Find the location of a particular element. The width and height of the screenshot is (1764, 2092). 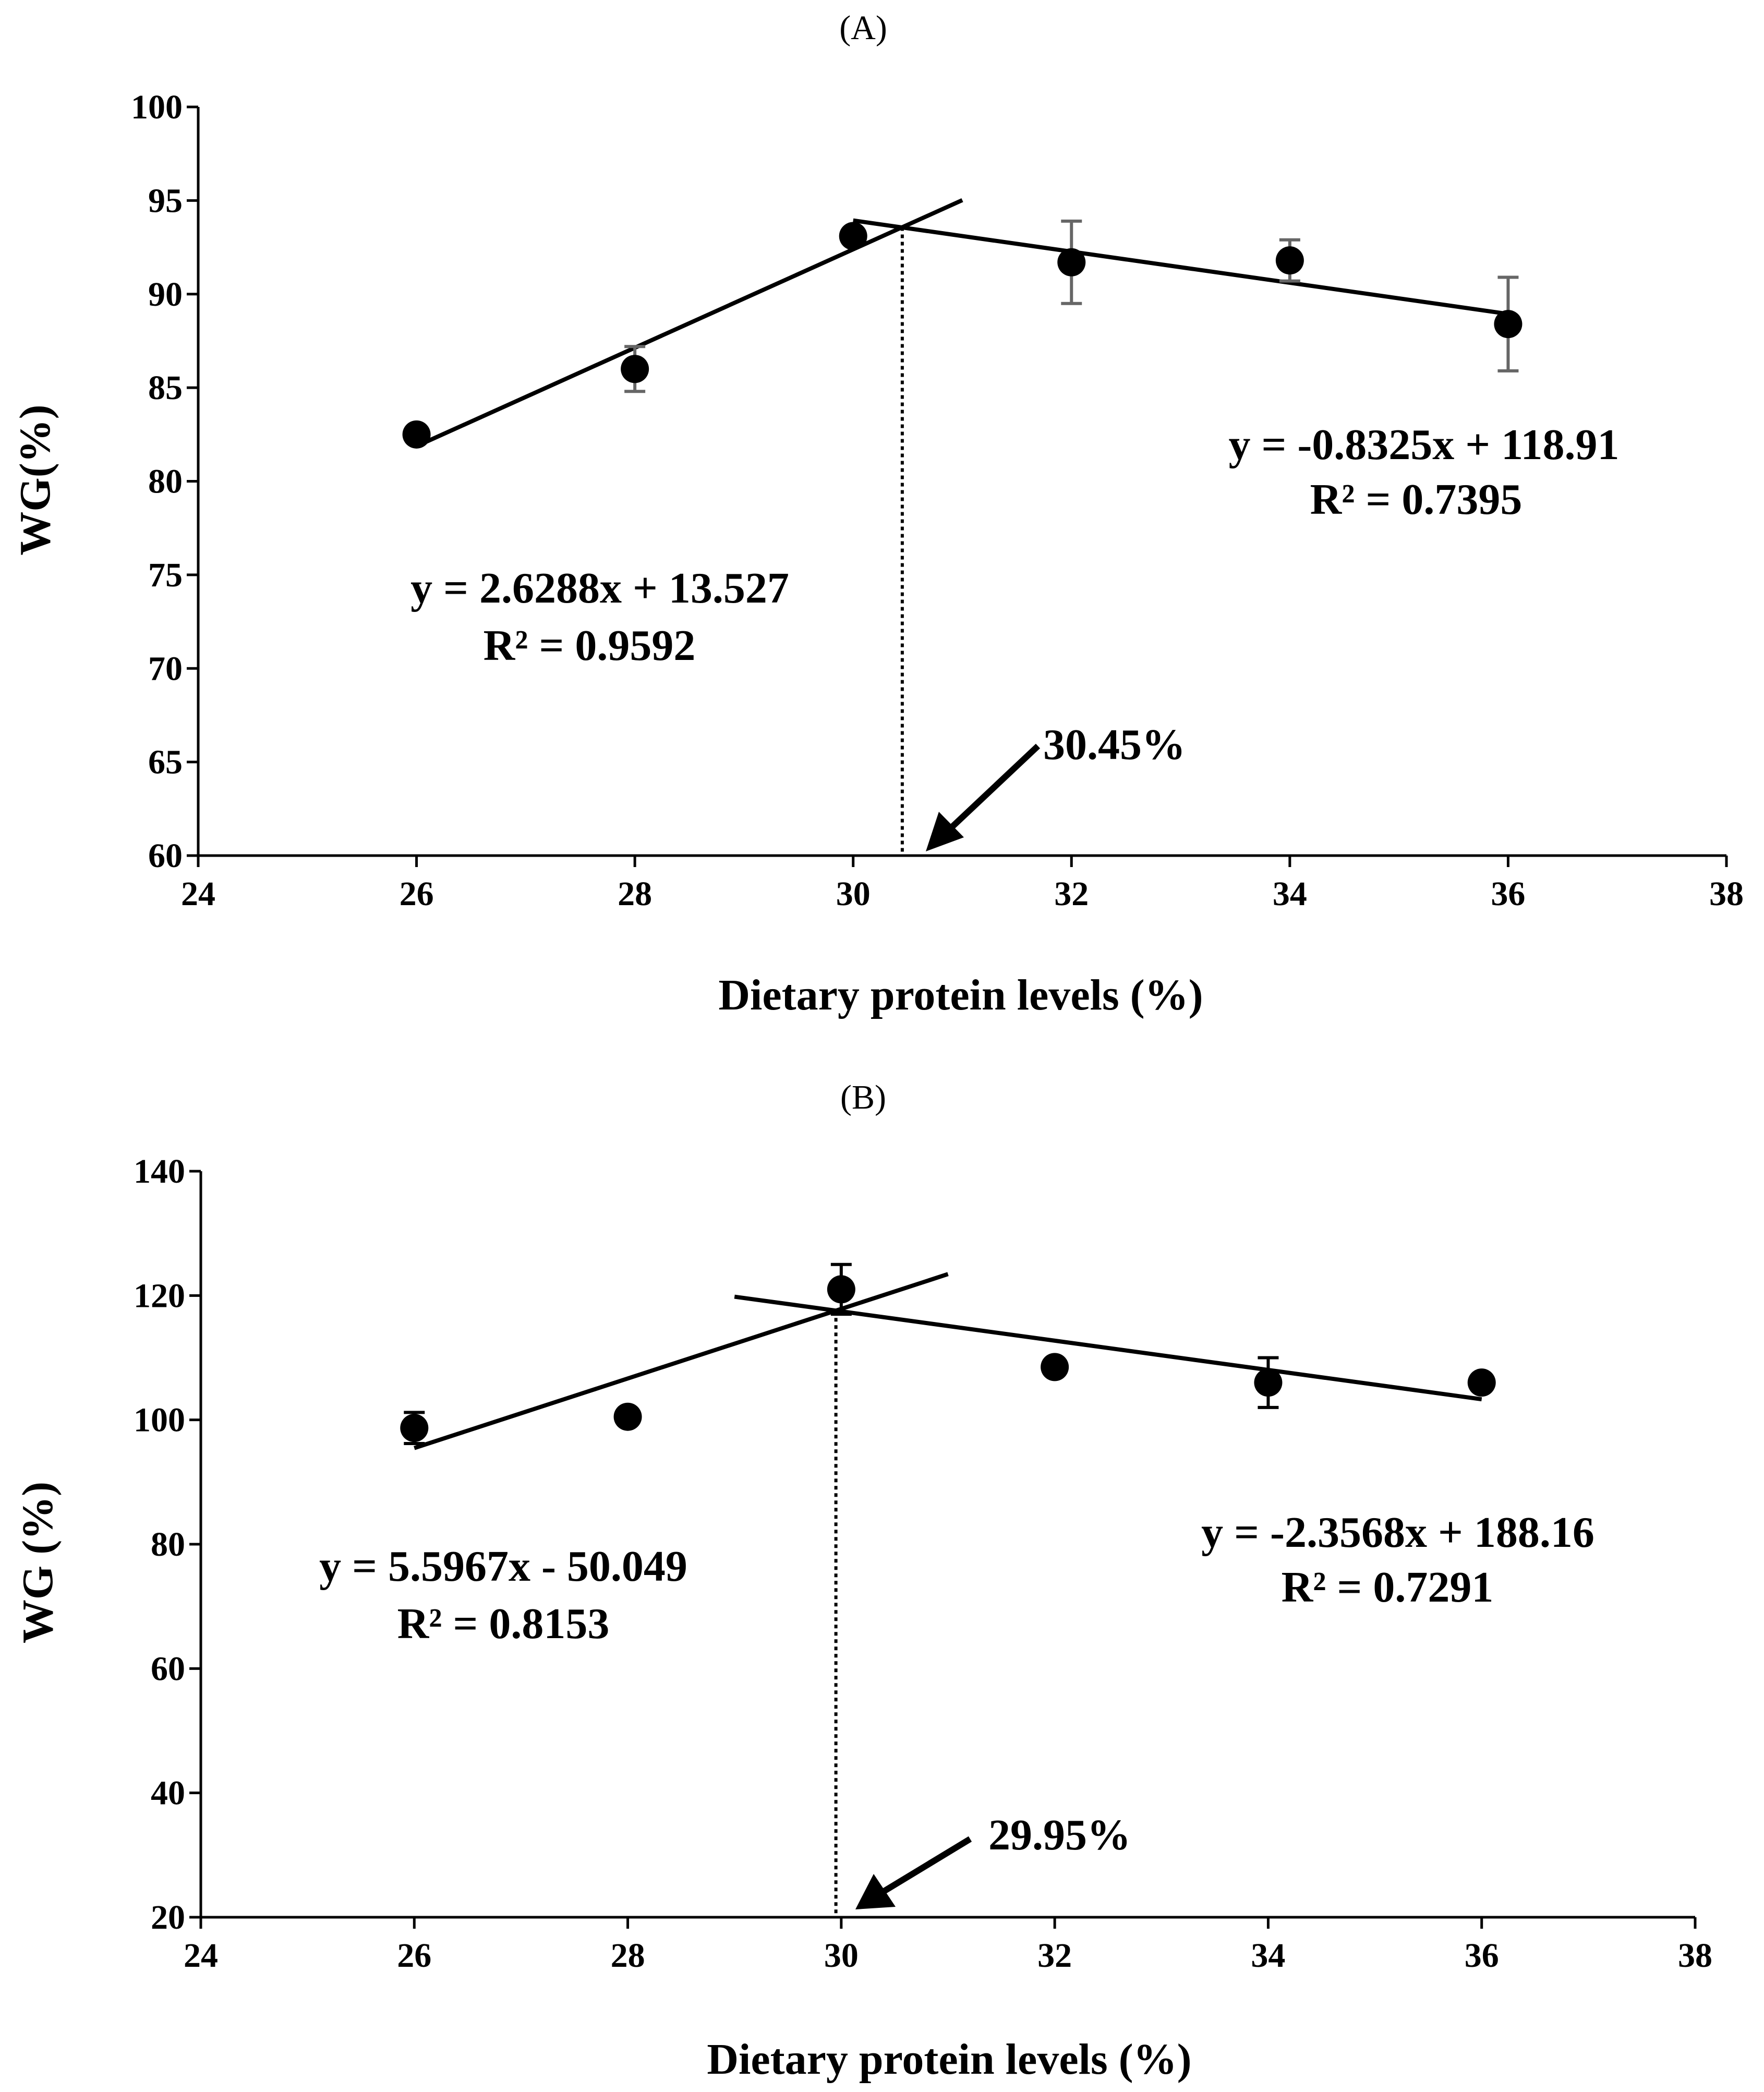

panel-a-x-tick-label: 24 is located at coordinates (198, 894).